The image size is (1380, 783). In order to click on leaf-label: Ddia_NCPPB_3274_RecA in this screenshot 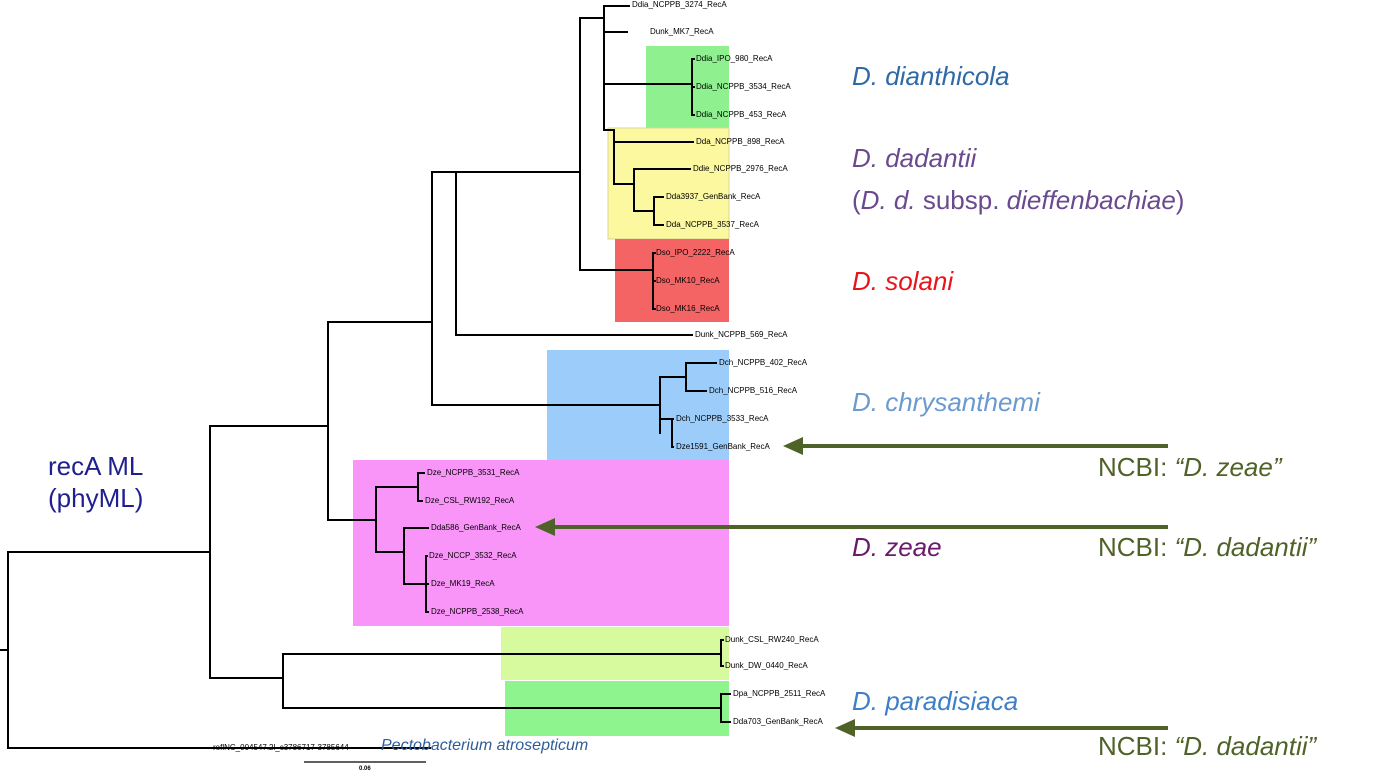, I will do `click(679, 4)`.